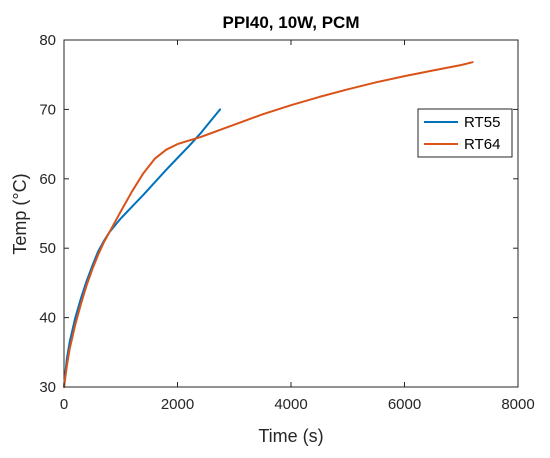 This screenshot has height=458, width=550. Describe the element at coordinates (47, 40) in the screenshot. I see `y-tick-label-5: 80` at that location.